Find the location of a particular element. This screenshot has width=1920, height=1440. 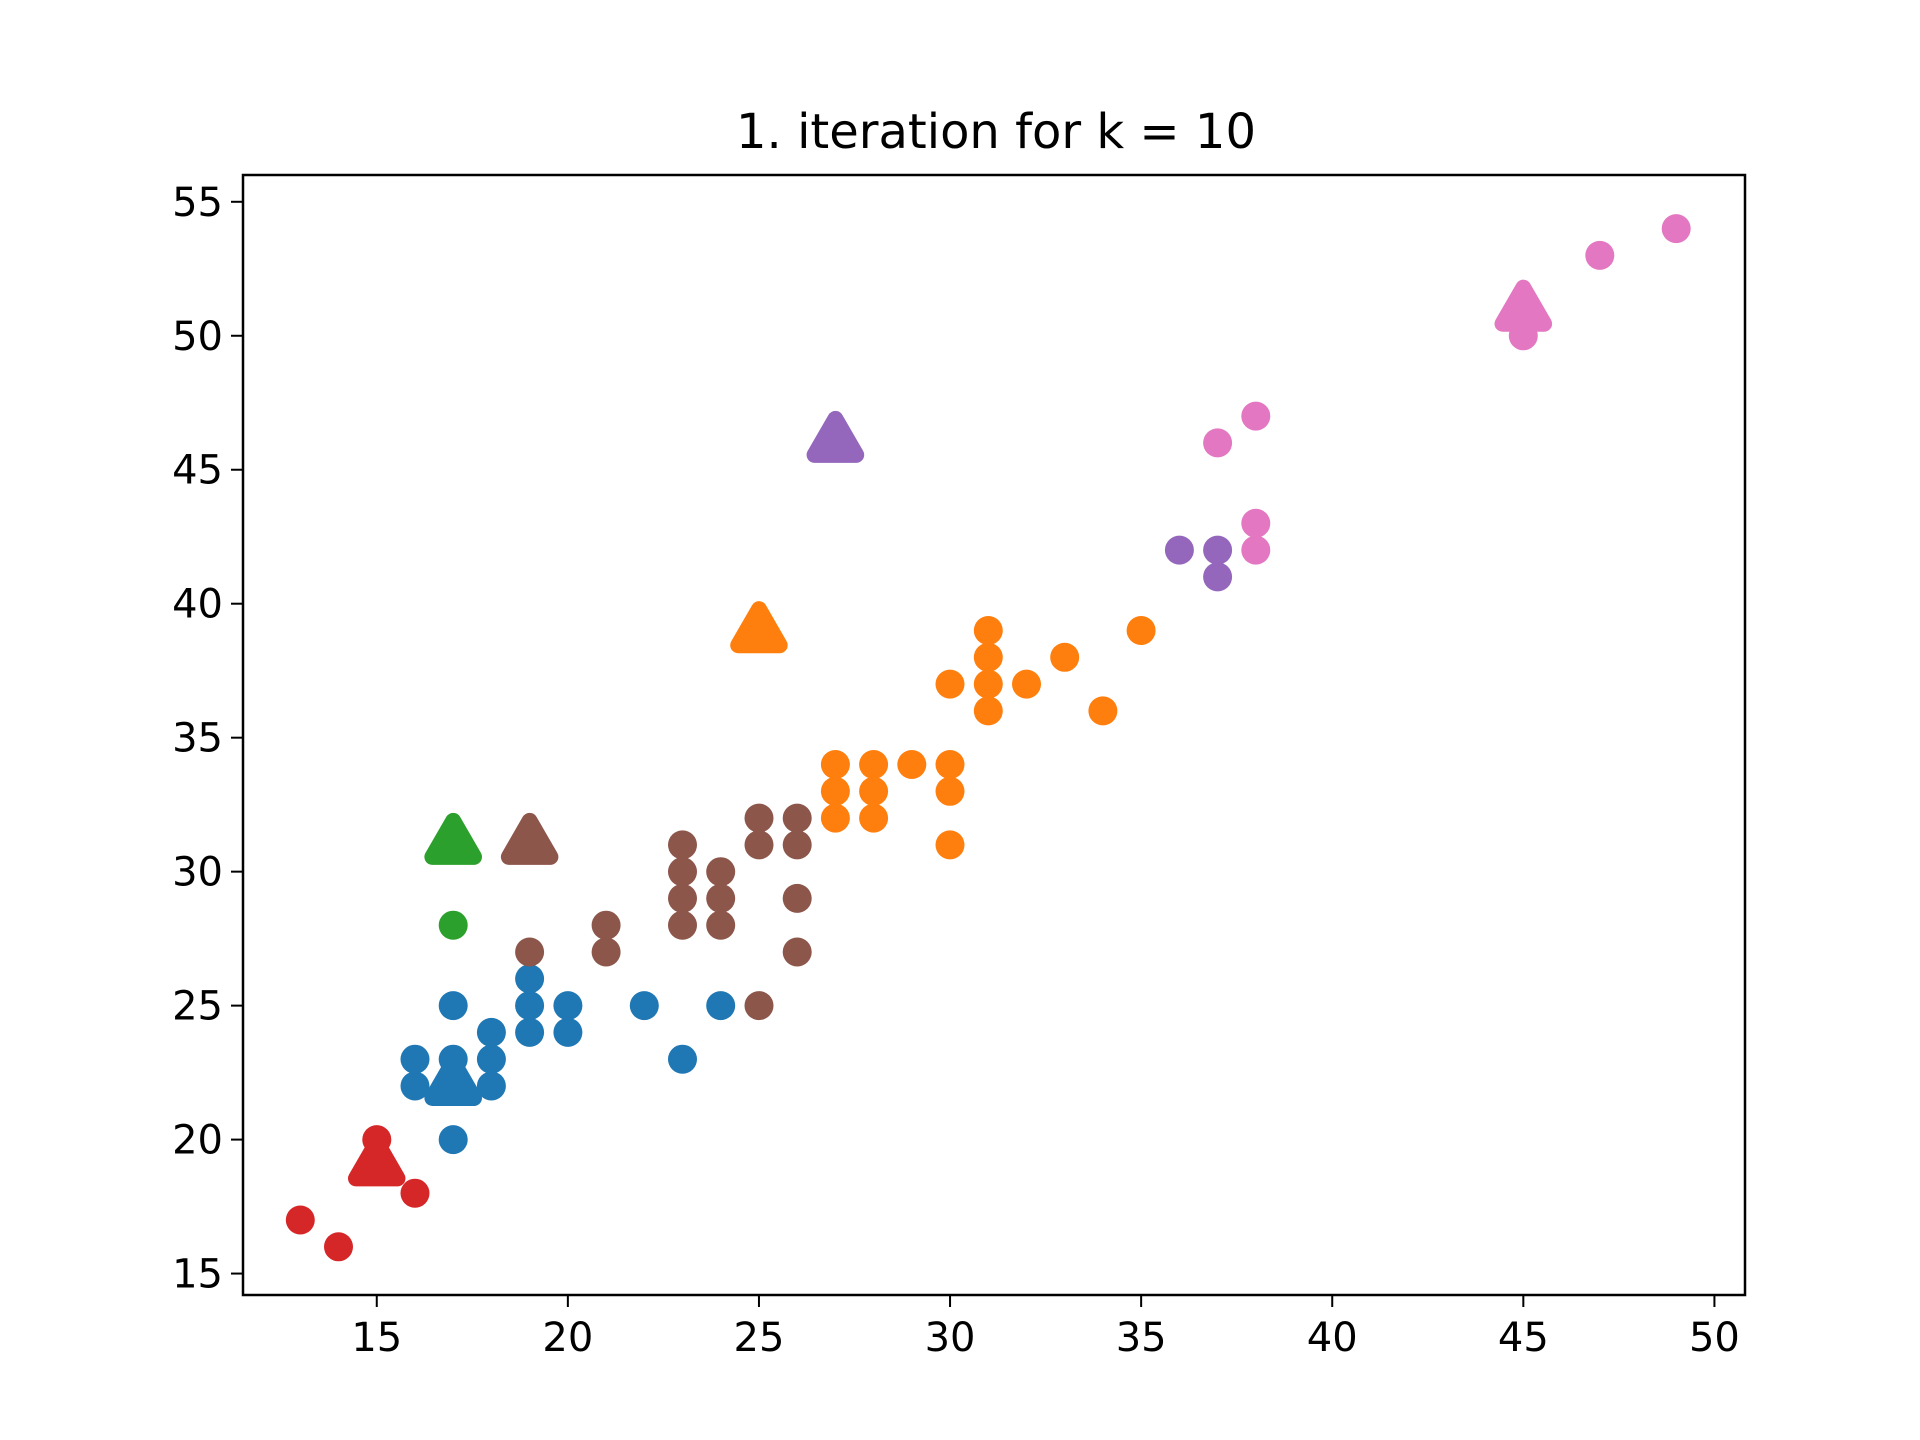

x-axis: 15 20 25 30 35 40 45 50 is located at coordinates (1045, 1328).